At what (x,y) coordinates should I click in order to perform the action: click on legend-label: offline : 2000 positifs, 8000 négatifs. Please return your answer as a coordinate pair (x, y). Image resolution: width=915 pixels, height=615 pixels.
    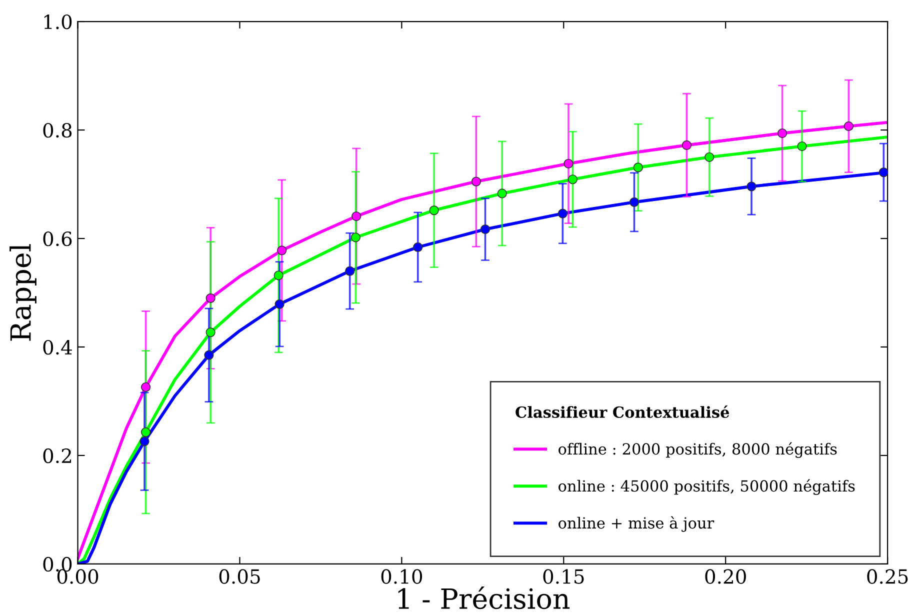
    Looking at the image, I should click on (697, 450).